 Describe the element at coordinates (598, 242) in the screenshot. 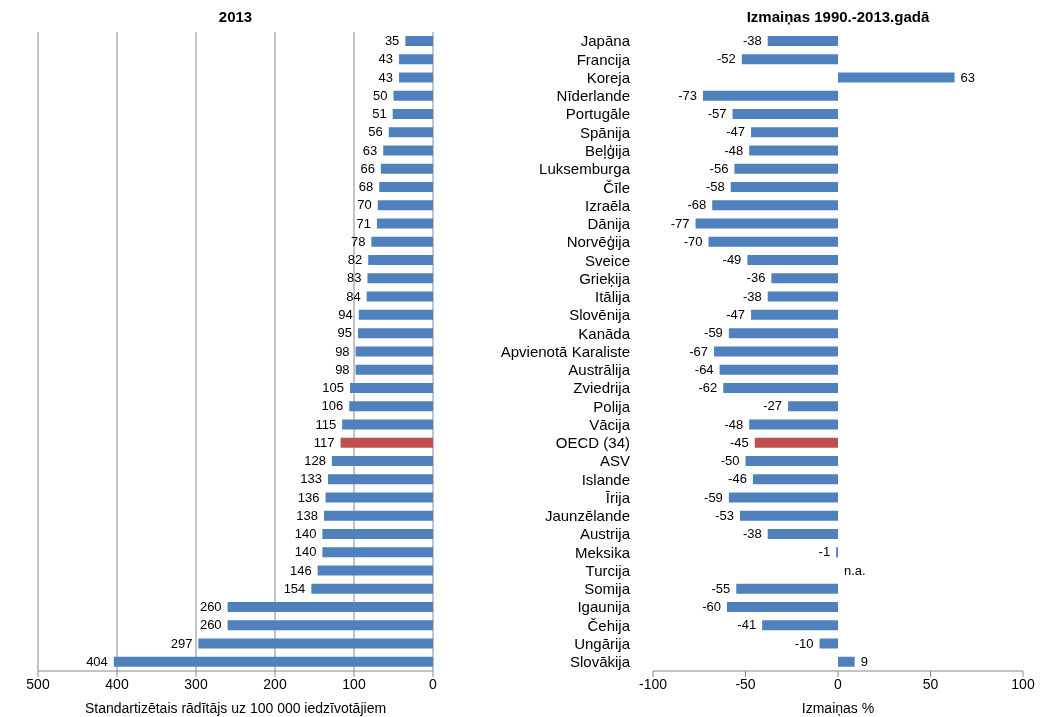

I see `y-tick-label: Norvēģija` at that location.